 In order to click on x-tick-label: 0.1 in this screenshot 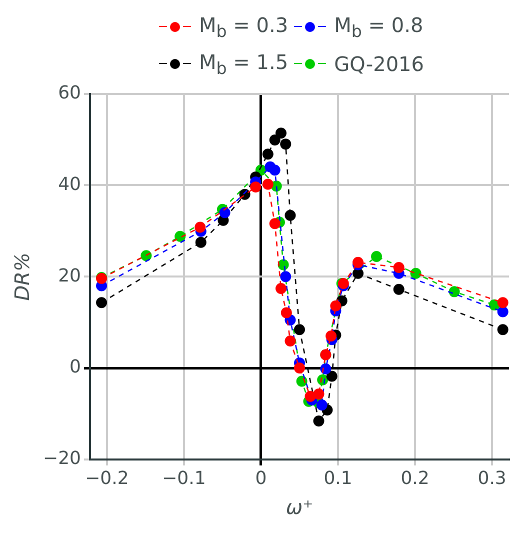, I will do `click(338, 478)`.